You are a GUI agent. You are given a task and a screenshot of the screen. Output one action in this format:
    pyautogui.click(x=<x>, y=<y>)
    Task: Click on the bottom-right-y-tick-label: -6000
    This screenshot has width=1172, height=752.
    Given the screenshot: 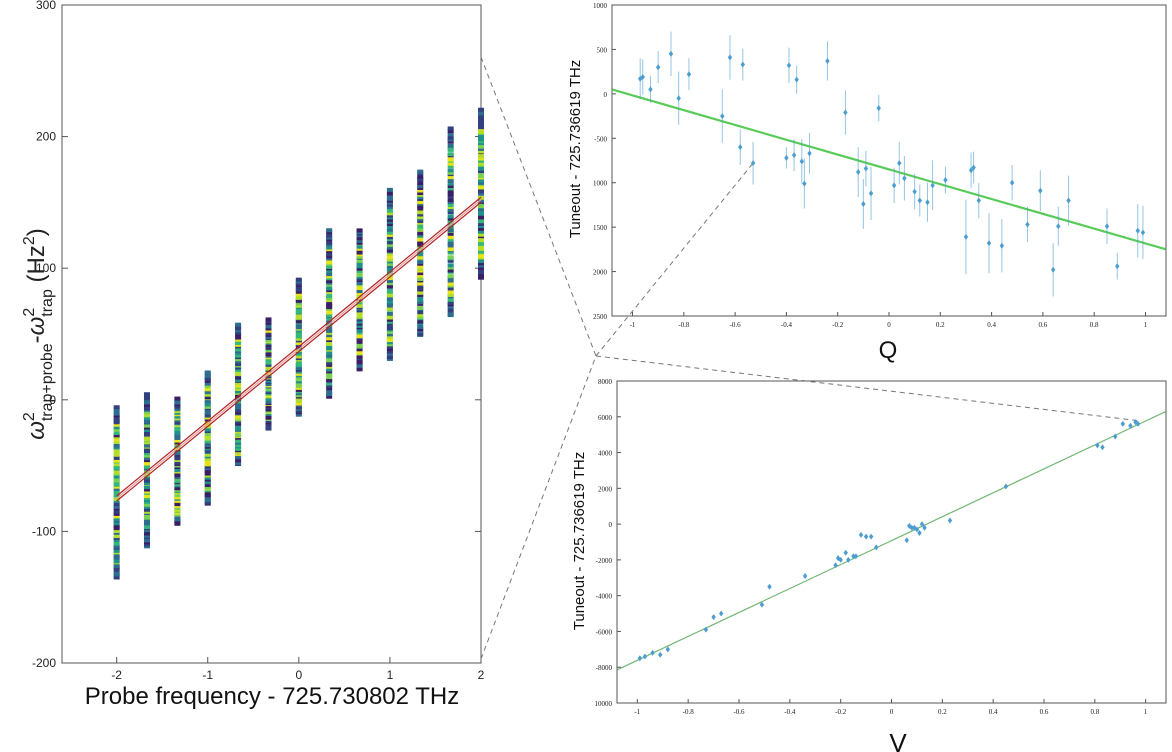 What is the action you would take?
    pyautogui.click(x=604, y=632)
    